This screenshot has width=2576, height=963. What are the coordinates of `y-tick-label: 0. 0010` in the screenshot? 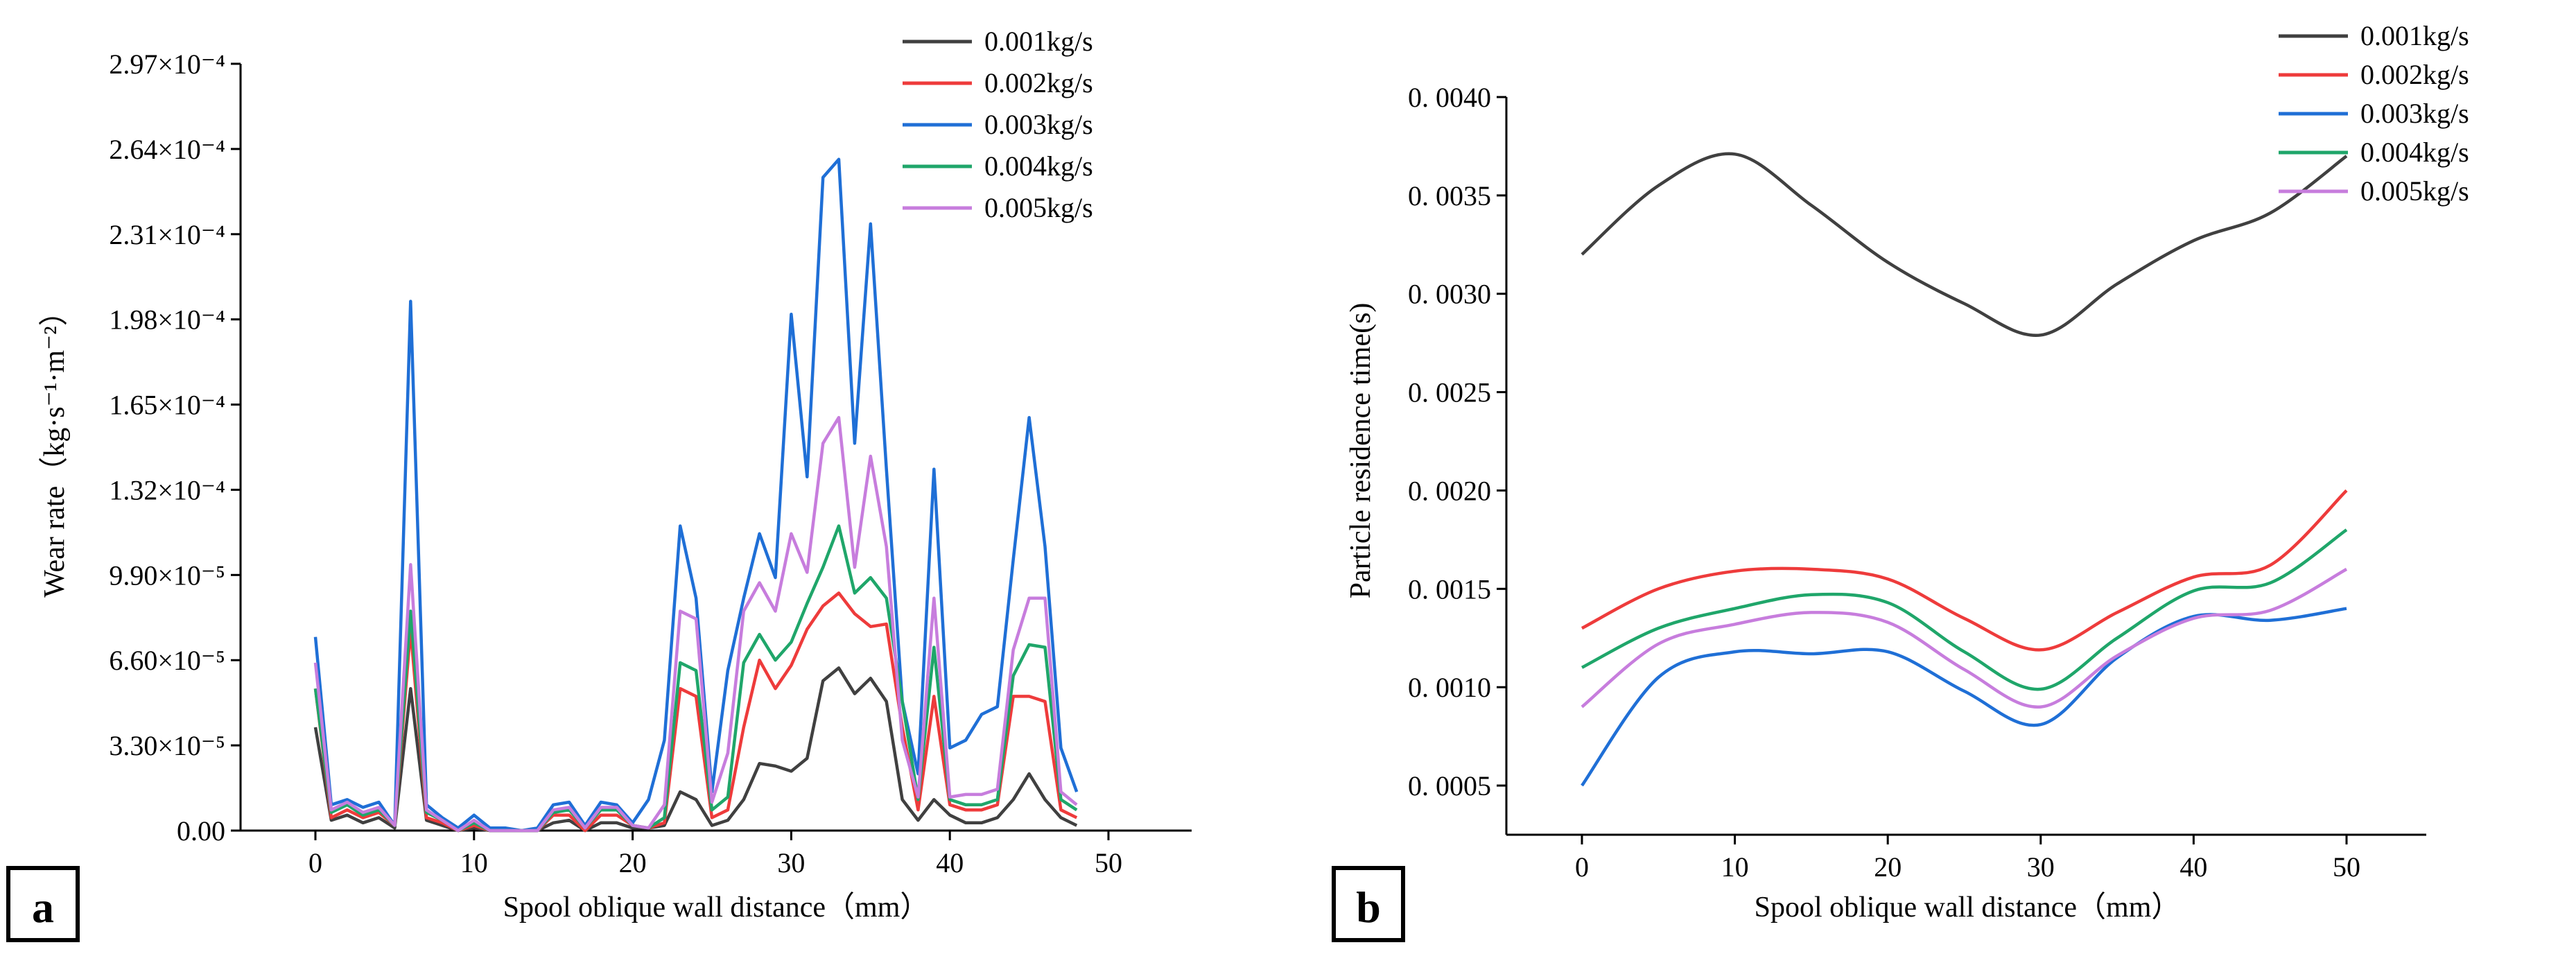 It's located at (1449, 687).